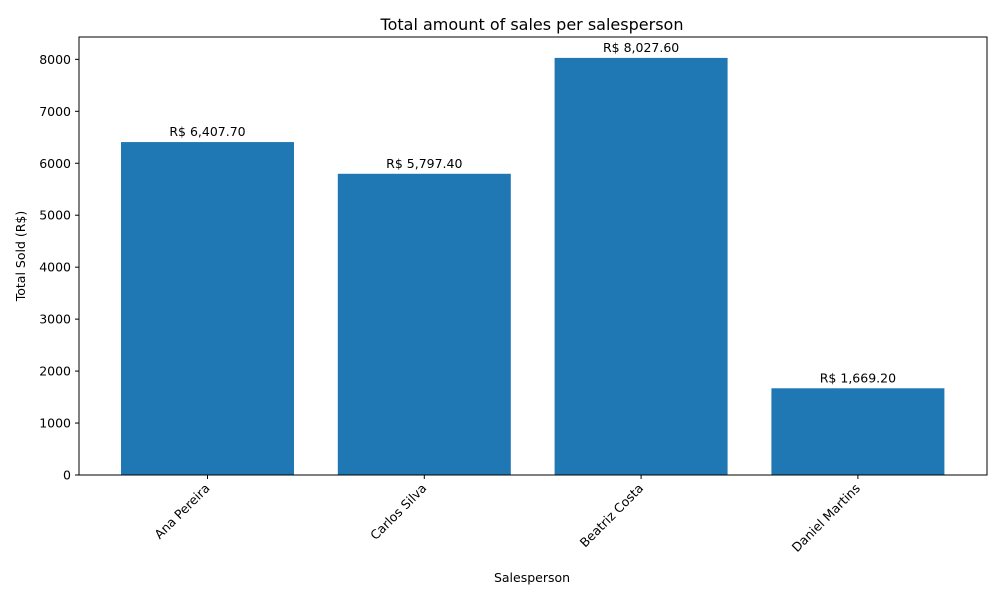 This screenshot has height=605, width=1000. Describe the element at coordinates (55, 59) in the screenshot. I see `y-tick-label: 8000` at that location.